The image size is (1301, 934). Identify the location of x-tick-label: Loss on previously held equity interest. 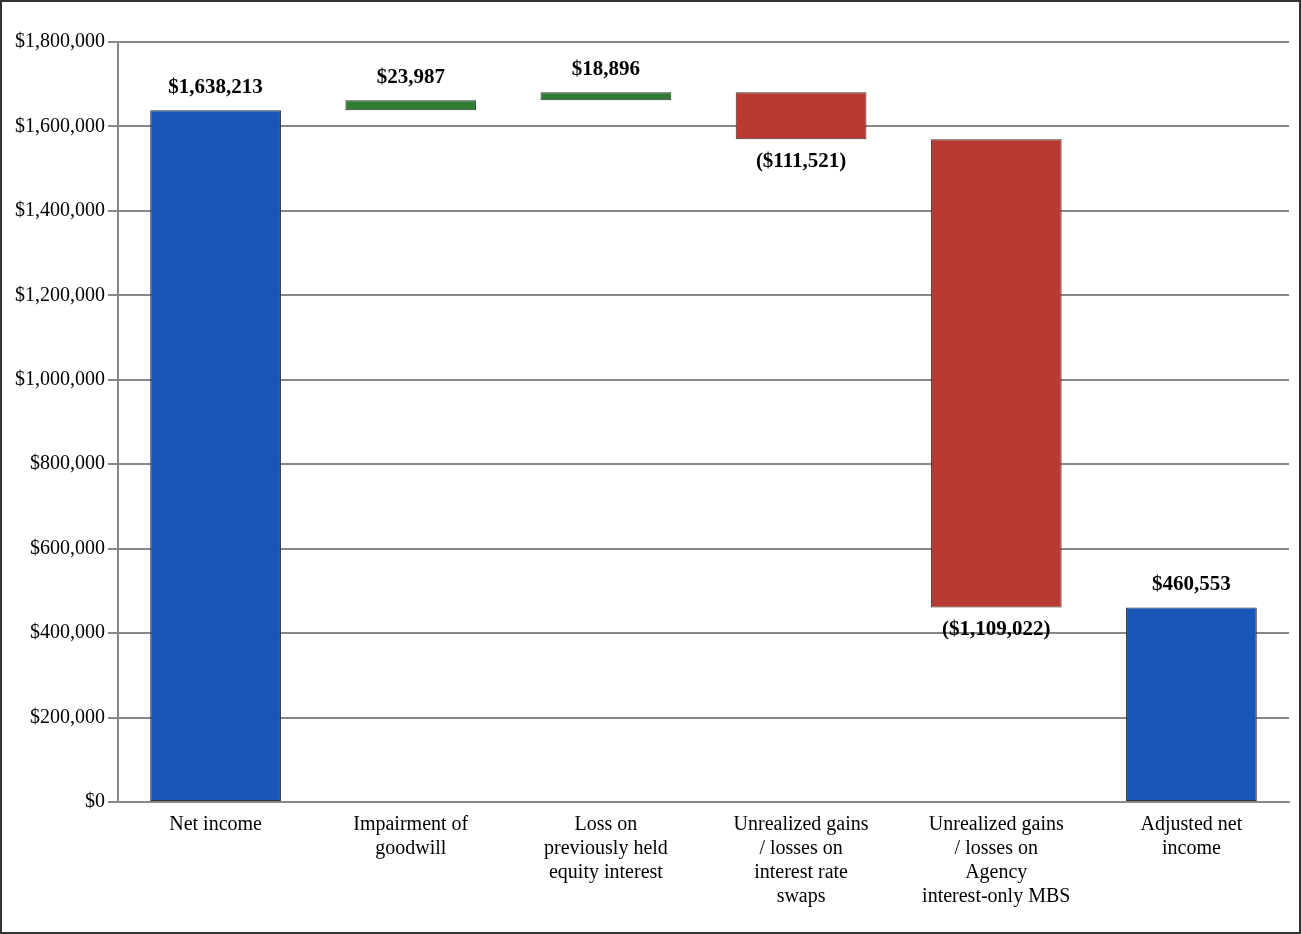
(605, 848).